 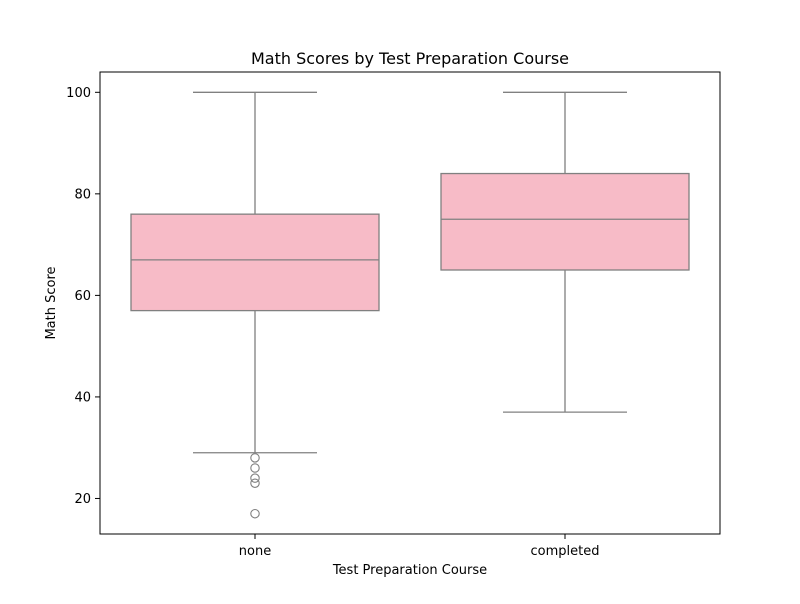 What do you see at coordinates (565, 221) in the screenshot?
I see `box-completed` at bounding box center [565, 221].